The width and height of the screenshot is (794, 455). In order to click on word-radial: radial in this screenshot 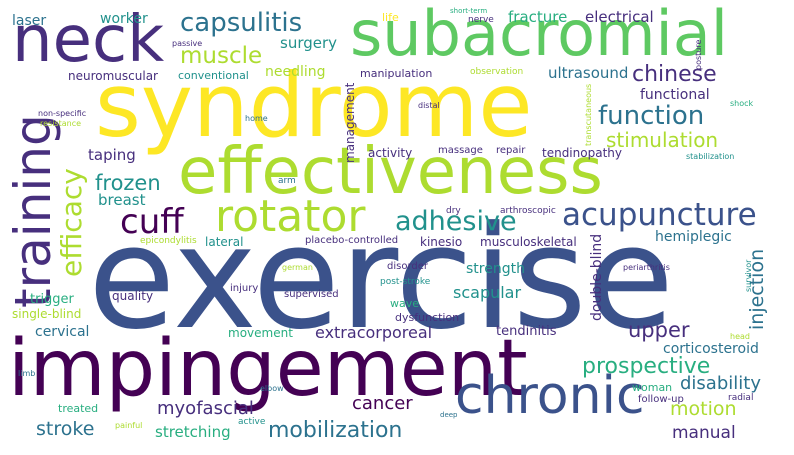, I will do `click(741, 398)`.